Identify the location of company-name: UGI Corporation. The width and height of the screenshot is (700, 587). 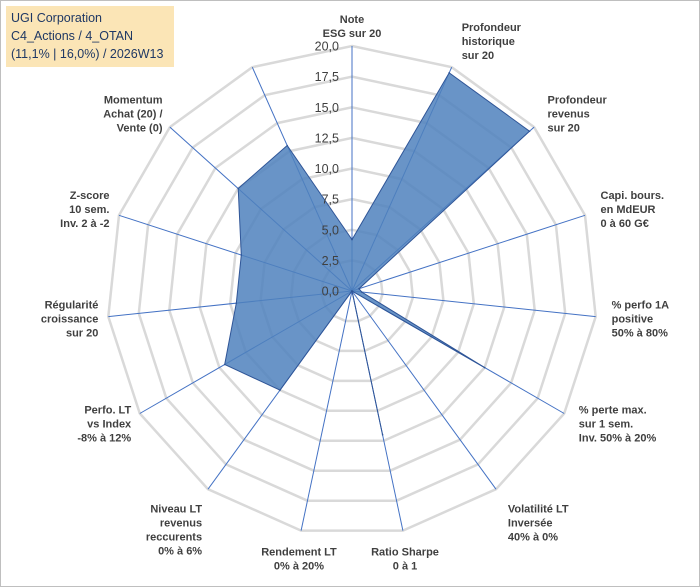
(57, 18).